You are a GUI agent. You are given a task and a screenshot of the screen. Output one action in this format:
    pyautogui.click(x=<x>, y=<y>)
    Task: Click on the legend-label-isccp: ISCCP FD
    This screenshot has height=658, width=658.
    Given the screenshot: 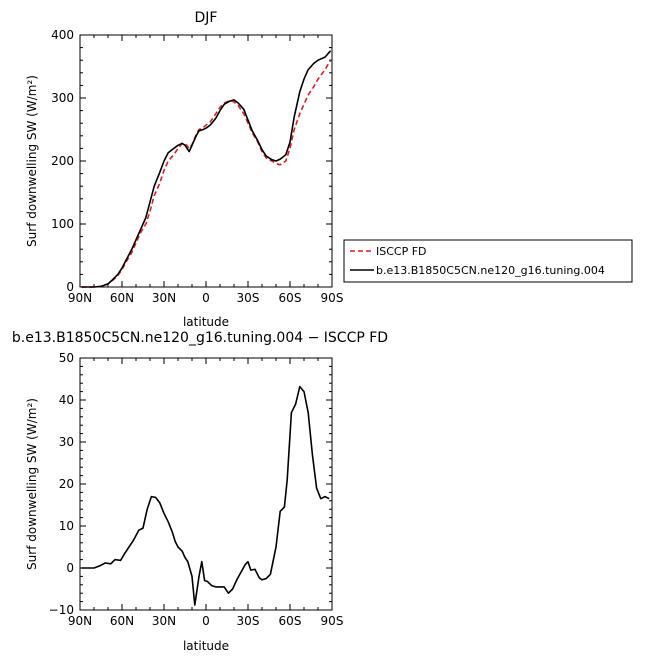 What is the action you would take?
    pyautogui.click(x=401, y=251)
    